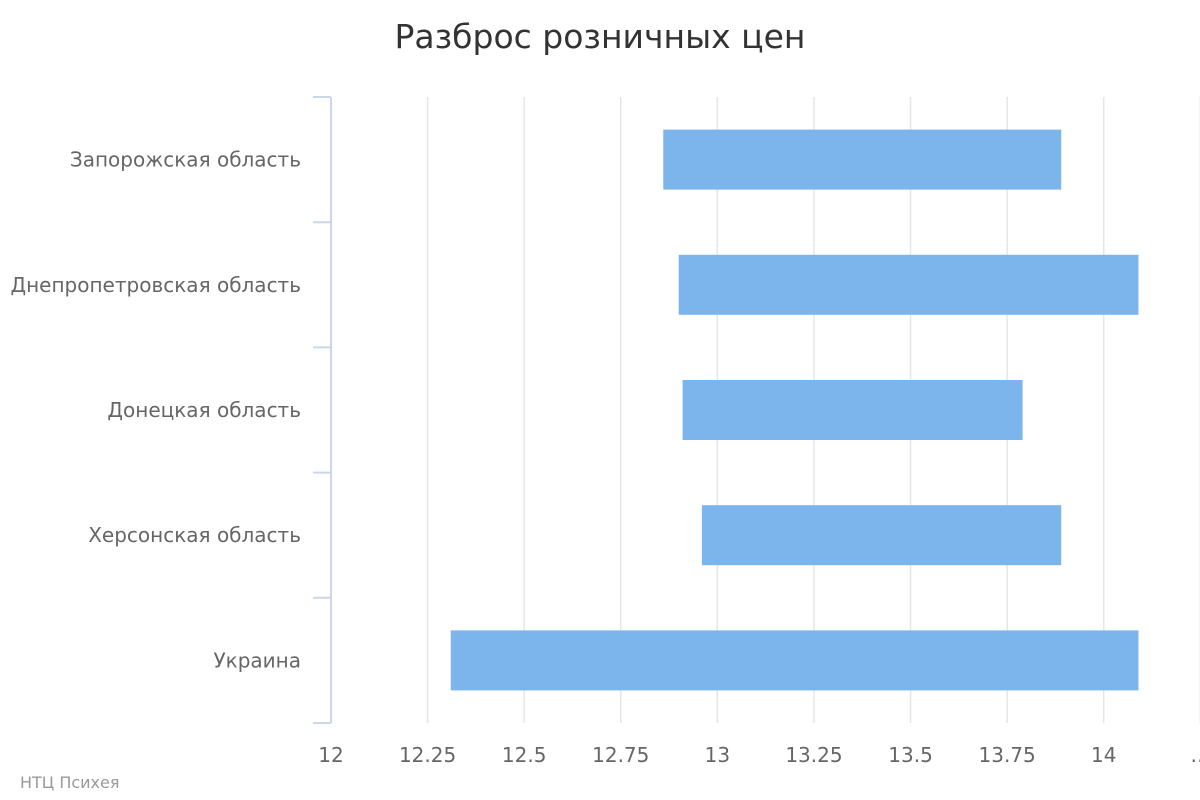  What do you see at coordinates (330, 755) in the screenshot?
I see `x-tick-label: 12` at bounding box center [330, 755].